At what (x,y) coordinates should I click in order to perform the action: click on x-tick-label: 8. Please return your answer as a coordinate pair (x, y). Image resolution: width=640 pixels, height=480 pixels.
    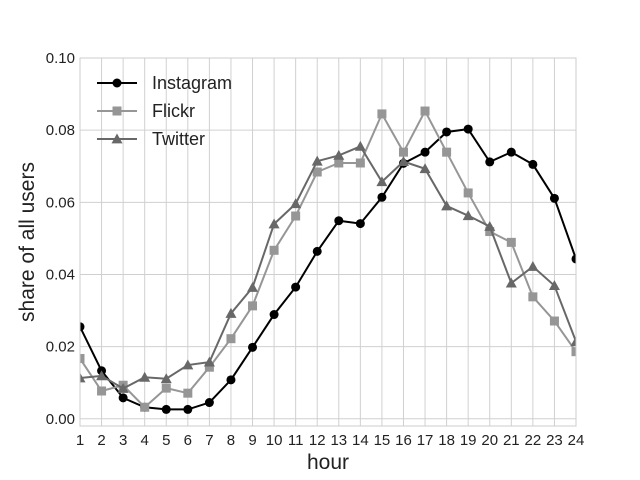
    Looking at the image, I should click on (231, 440).